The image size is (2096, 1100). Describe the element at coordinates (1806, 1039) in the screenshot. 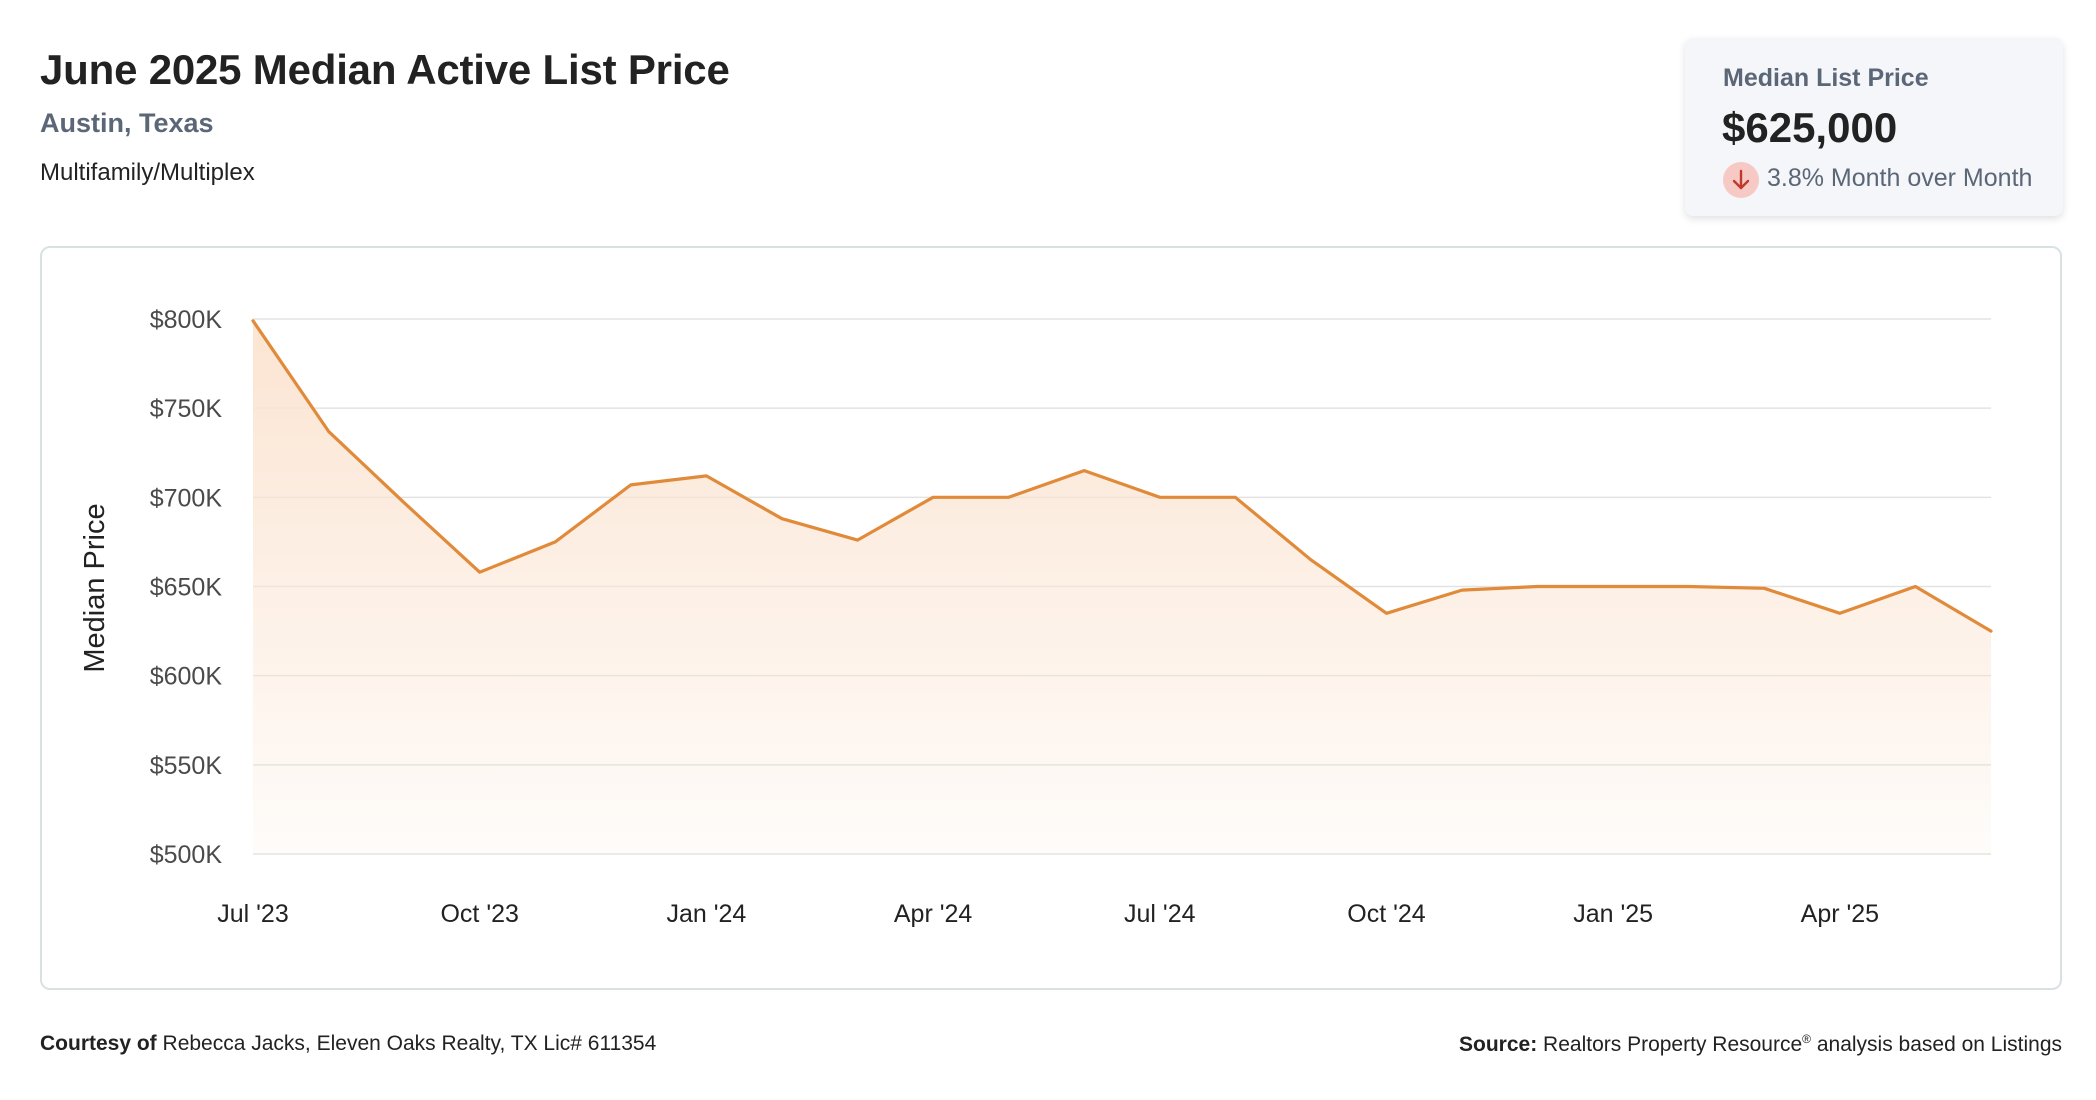

I see `registered-mark: ®` at that location.